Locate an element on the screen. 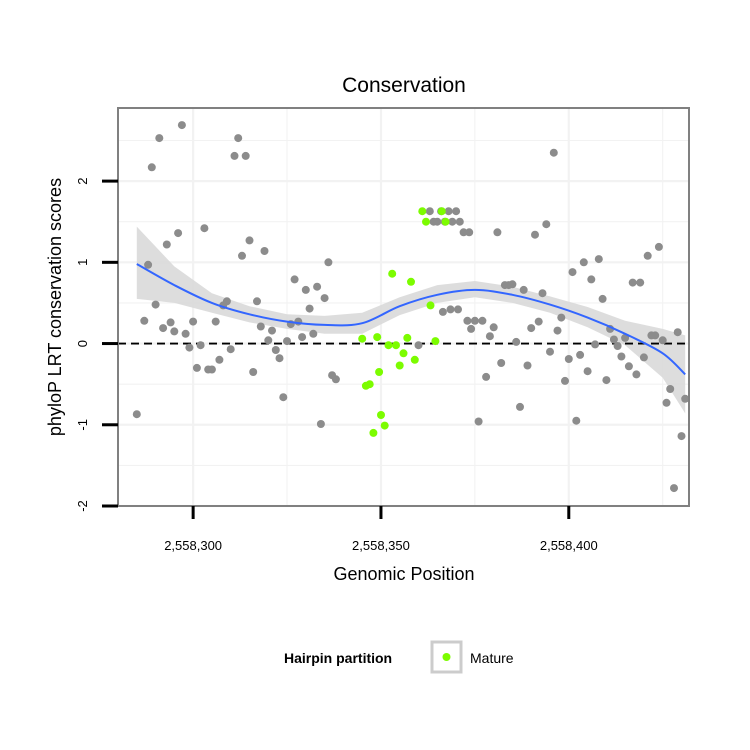  y-tick-label: 0 is located at coordinates (82, 343).